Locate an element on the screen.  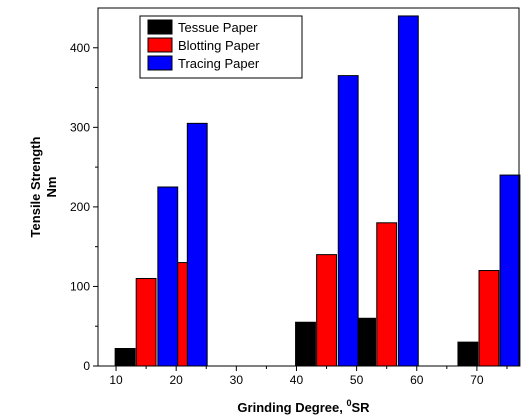
legend: Tessue Paper Blotting Paper Tracing Paper is located at coordinates (221, 47).